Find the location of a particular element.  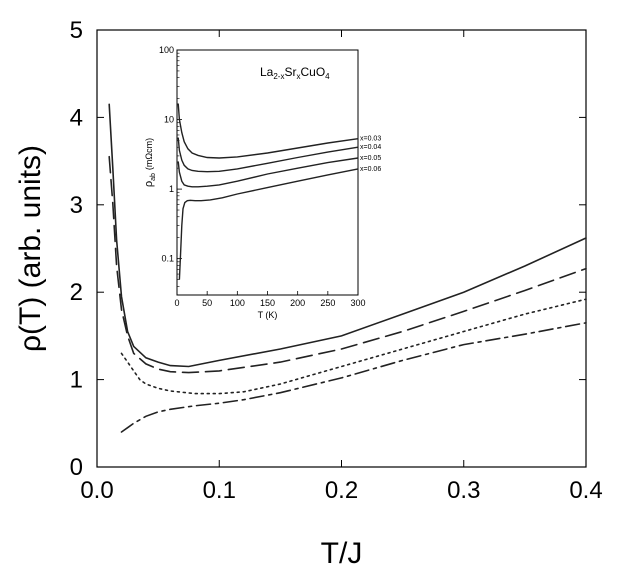

main-x-tick-label: 0.3 is located at coordinates (463, 490).